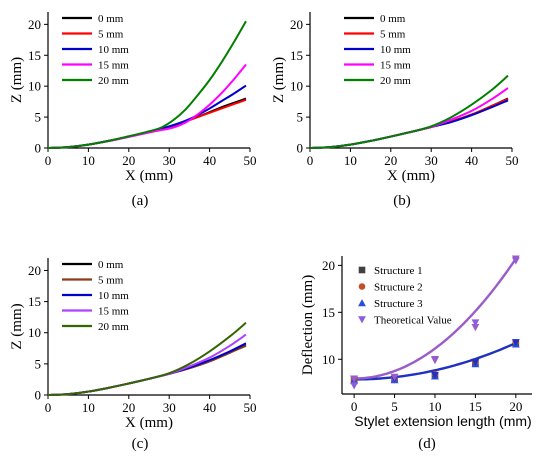 Image resolution: width=550 pixels, height=461 pixels. I want to click on caption-d: (d), so click(427, 444).